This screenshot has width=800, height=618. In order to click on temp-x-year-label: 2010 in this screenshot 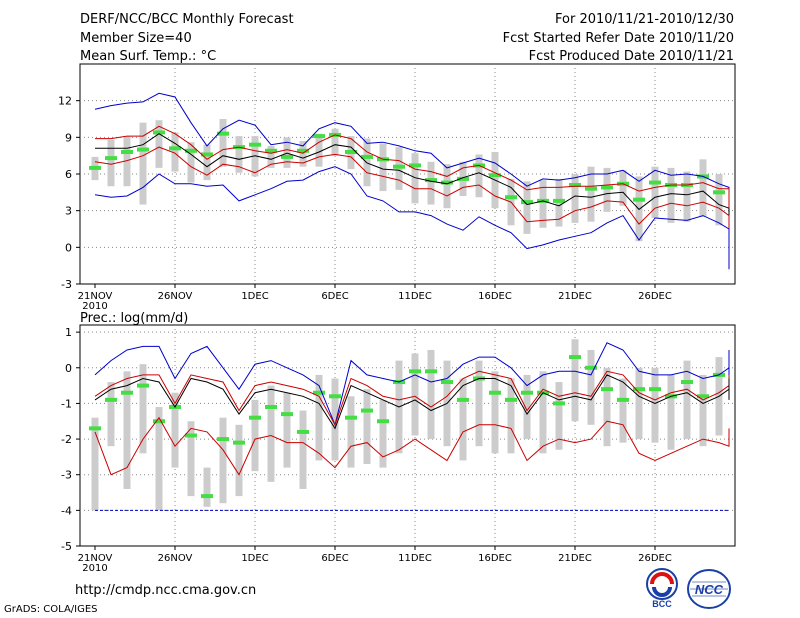, I will do `click(94, 306)`.